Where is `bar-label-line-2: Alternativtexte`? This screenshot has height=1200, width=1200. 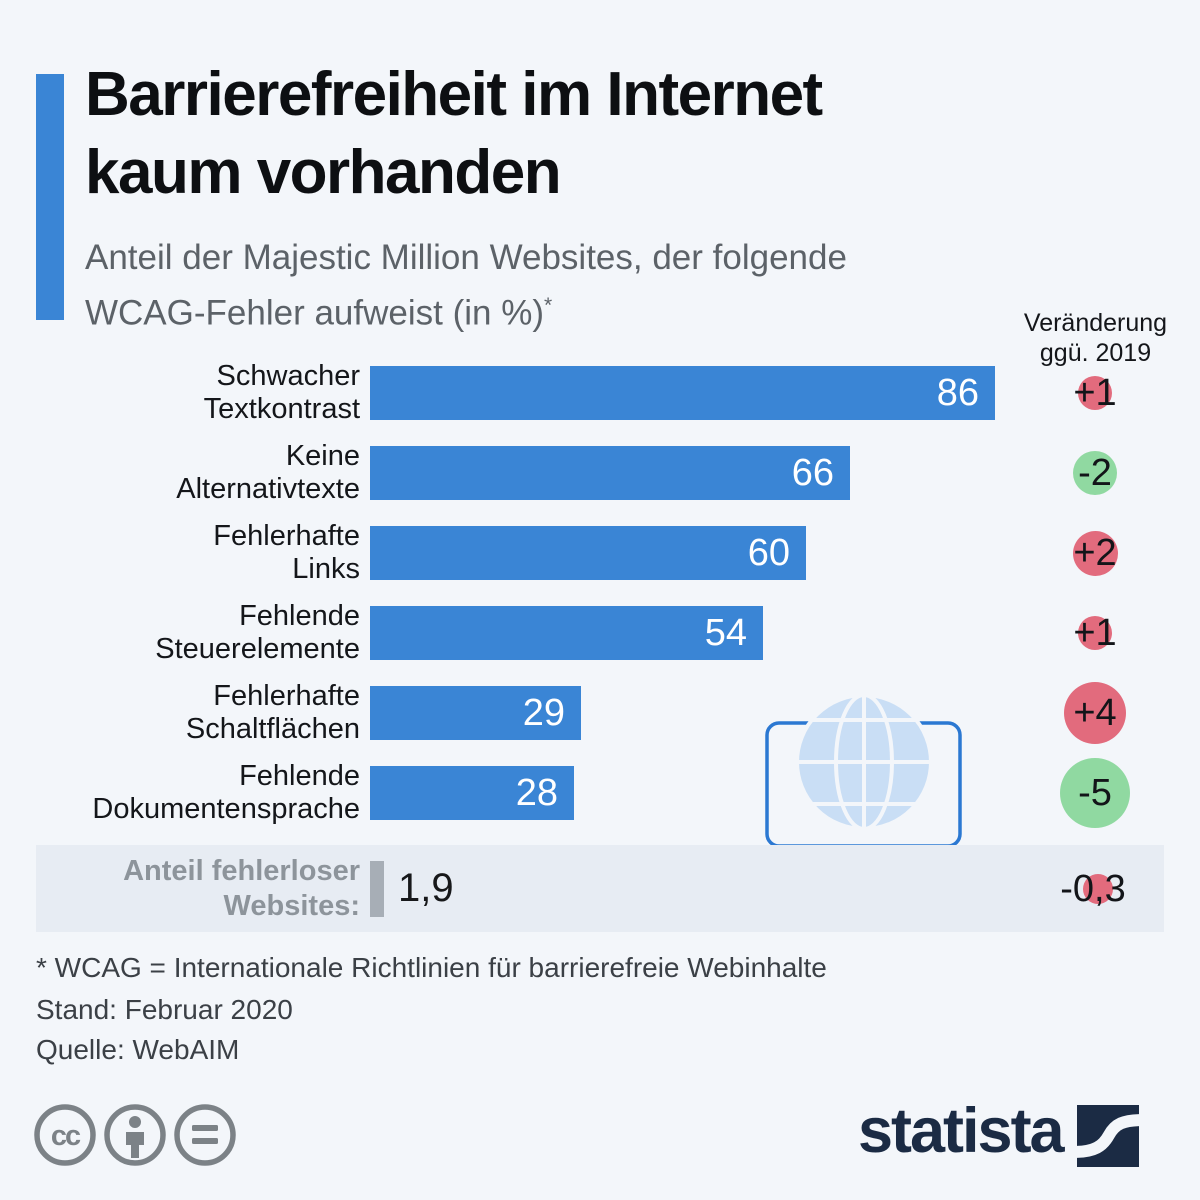 bar-label-line-2: Alternativtexte is located at coordinates (268, 489).